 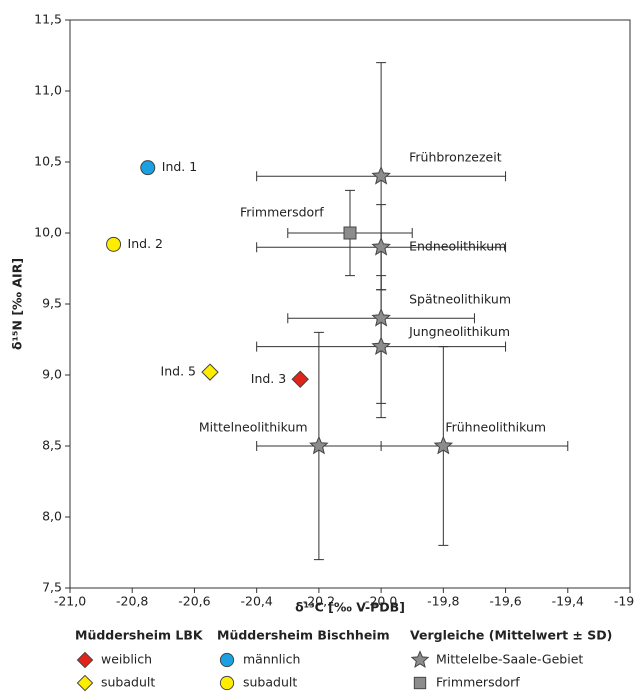 What do you see at coordinates (145, 243) in the screenshot?
I see `point-label: Ind. 2` at bounding box center [145, 243].